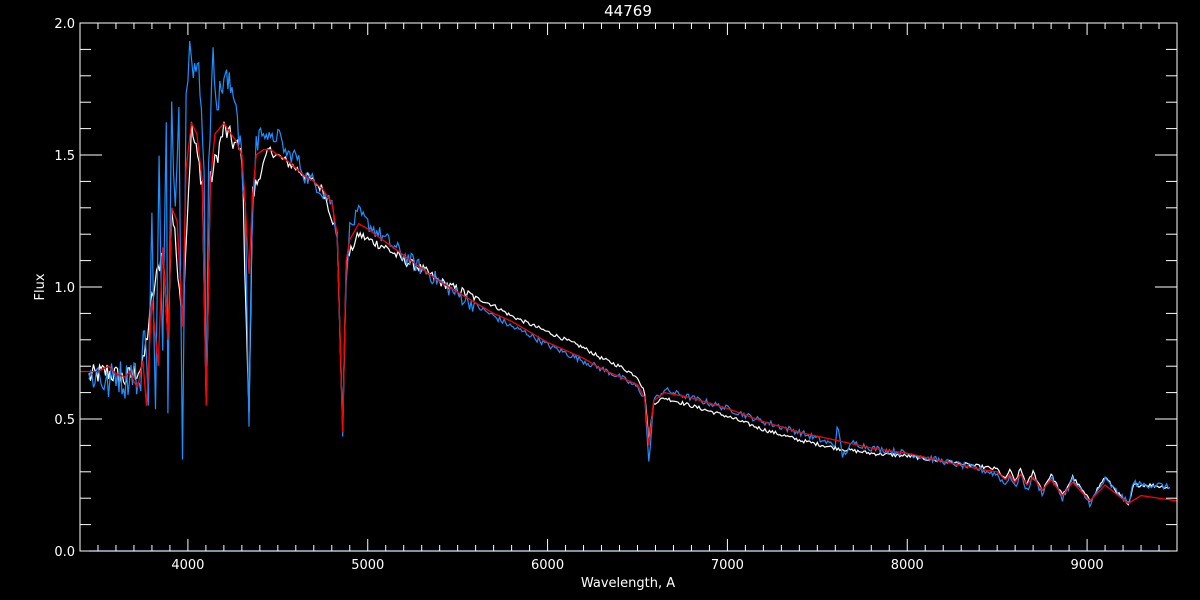 Image resolution: width=1200 pixels, height=600 pixels. Describe the element at coordinates (727, 565) in the screenshot. I see `x-tick-label: 7000` at that location.